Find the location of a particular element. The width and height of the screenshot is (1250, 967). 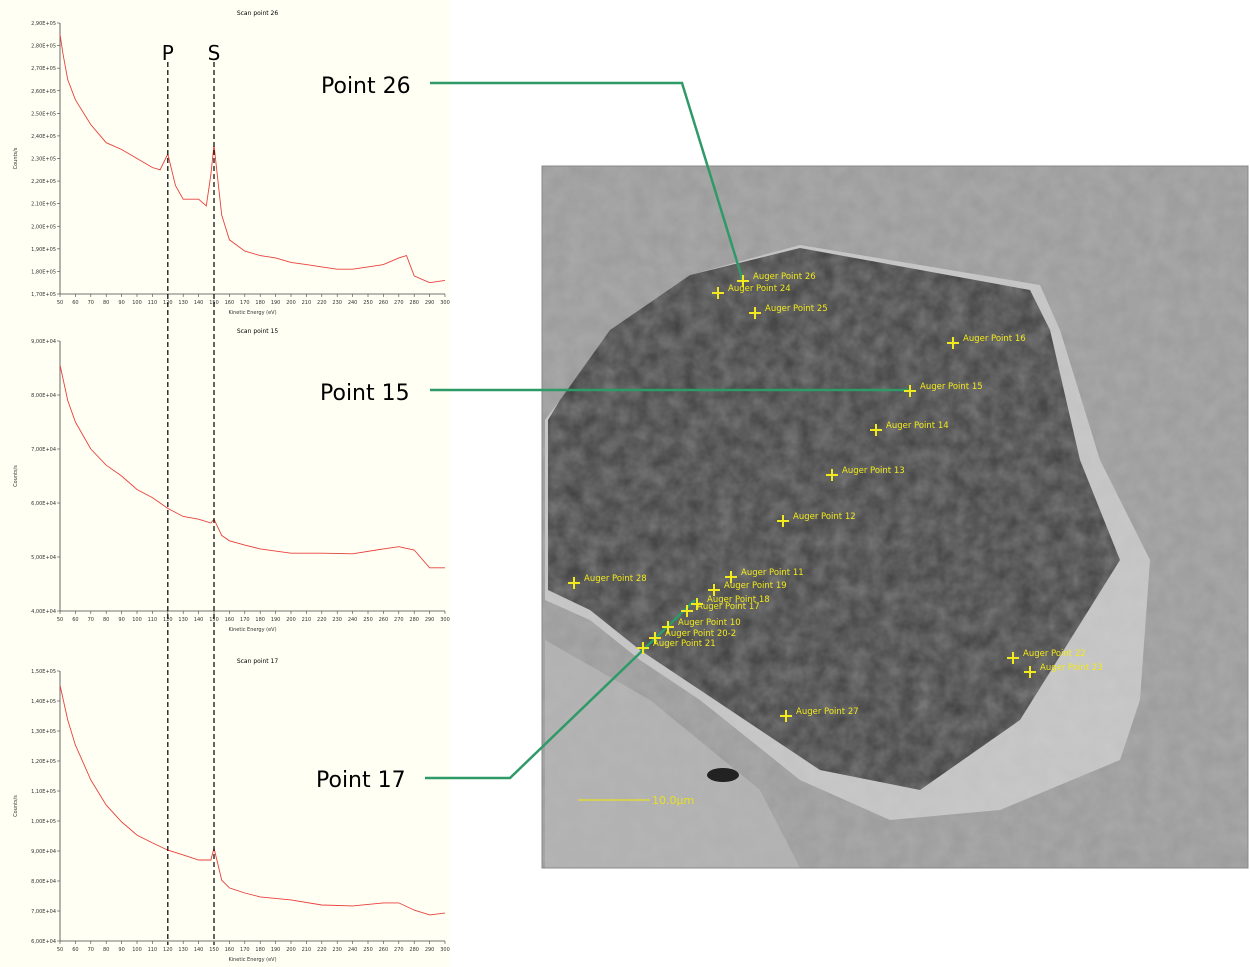

y-tick-label: 1,80E+05 is located at coordinates (43, 272).